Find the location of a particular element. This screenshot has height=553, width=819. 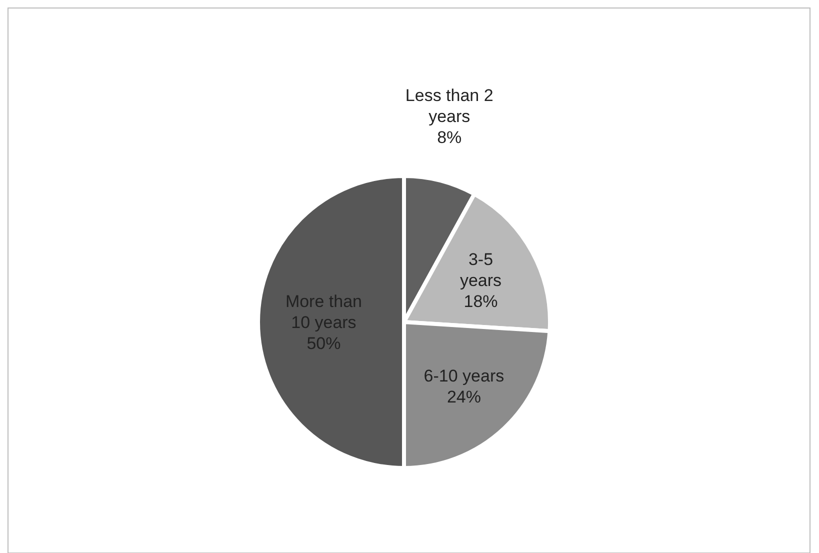

data-label: 8% is located at coordinates (449, 138).